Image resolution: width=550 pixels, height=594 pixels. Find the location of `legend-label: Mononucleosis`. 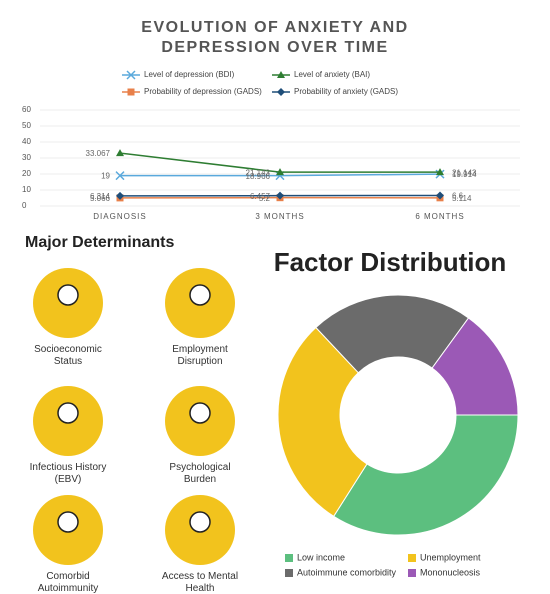

legend-label: Mononucleosis is located at coordinates (450, 572).